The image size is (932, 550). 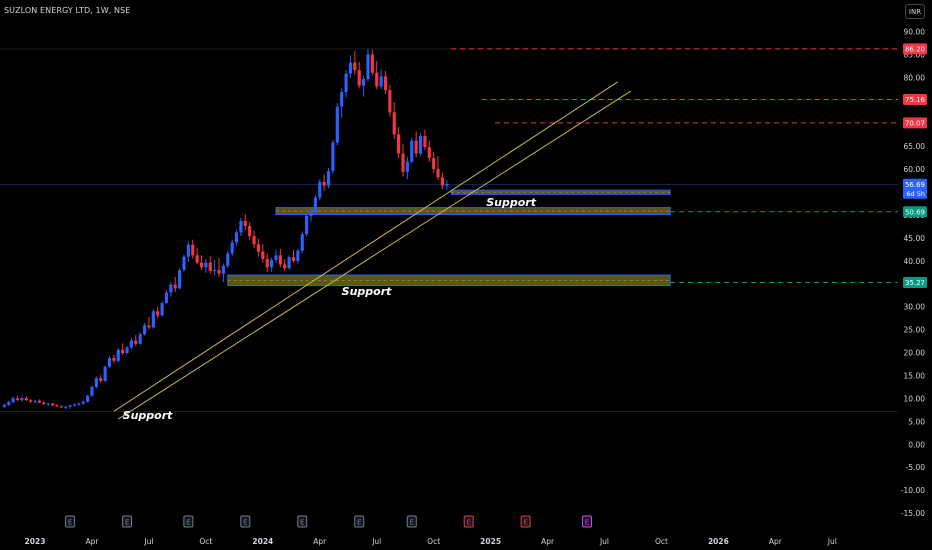 What do you see at coordinates (915, 54) in the screenshot?
I see `price-tick-label: 85.00` at bounding box center [915, 54].